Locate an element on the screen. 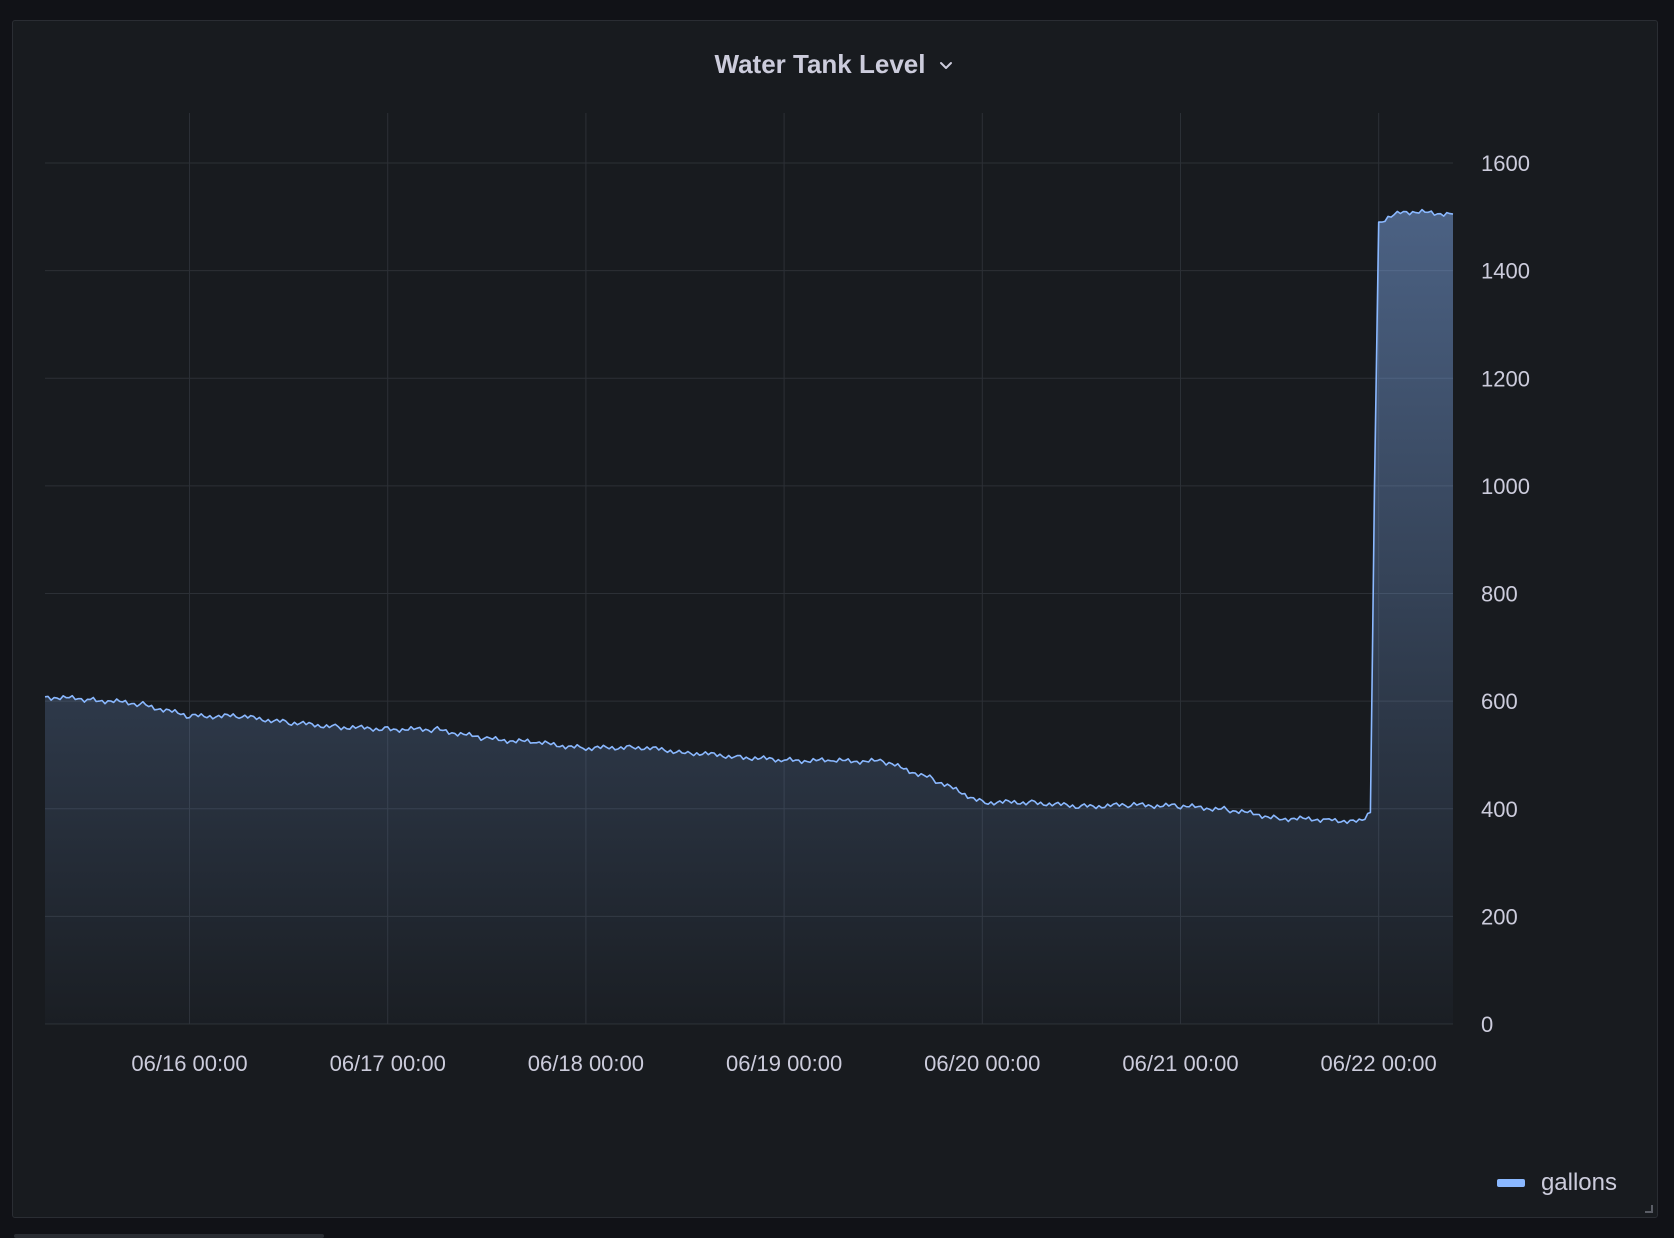  y-tick-label: 1400 is located at coordinates (1505, 271).